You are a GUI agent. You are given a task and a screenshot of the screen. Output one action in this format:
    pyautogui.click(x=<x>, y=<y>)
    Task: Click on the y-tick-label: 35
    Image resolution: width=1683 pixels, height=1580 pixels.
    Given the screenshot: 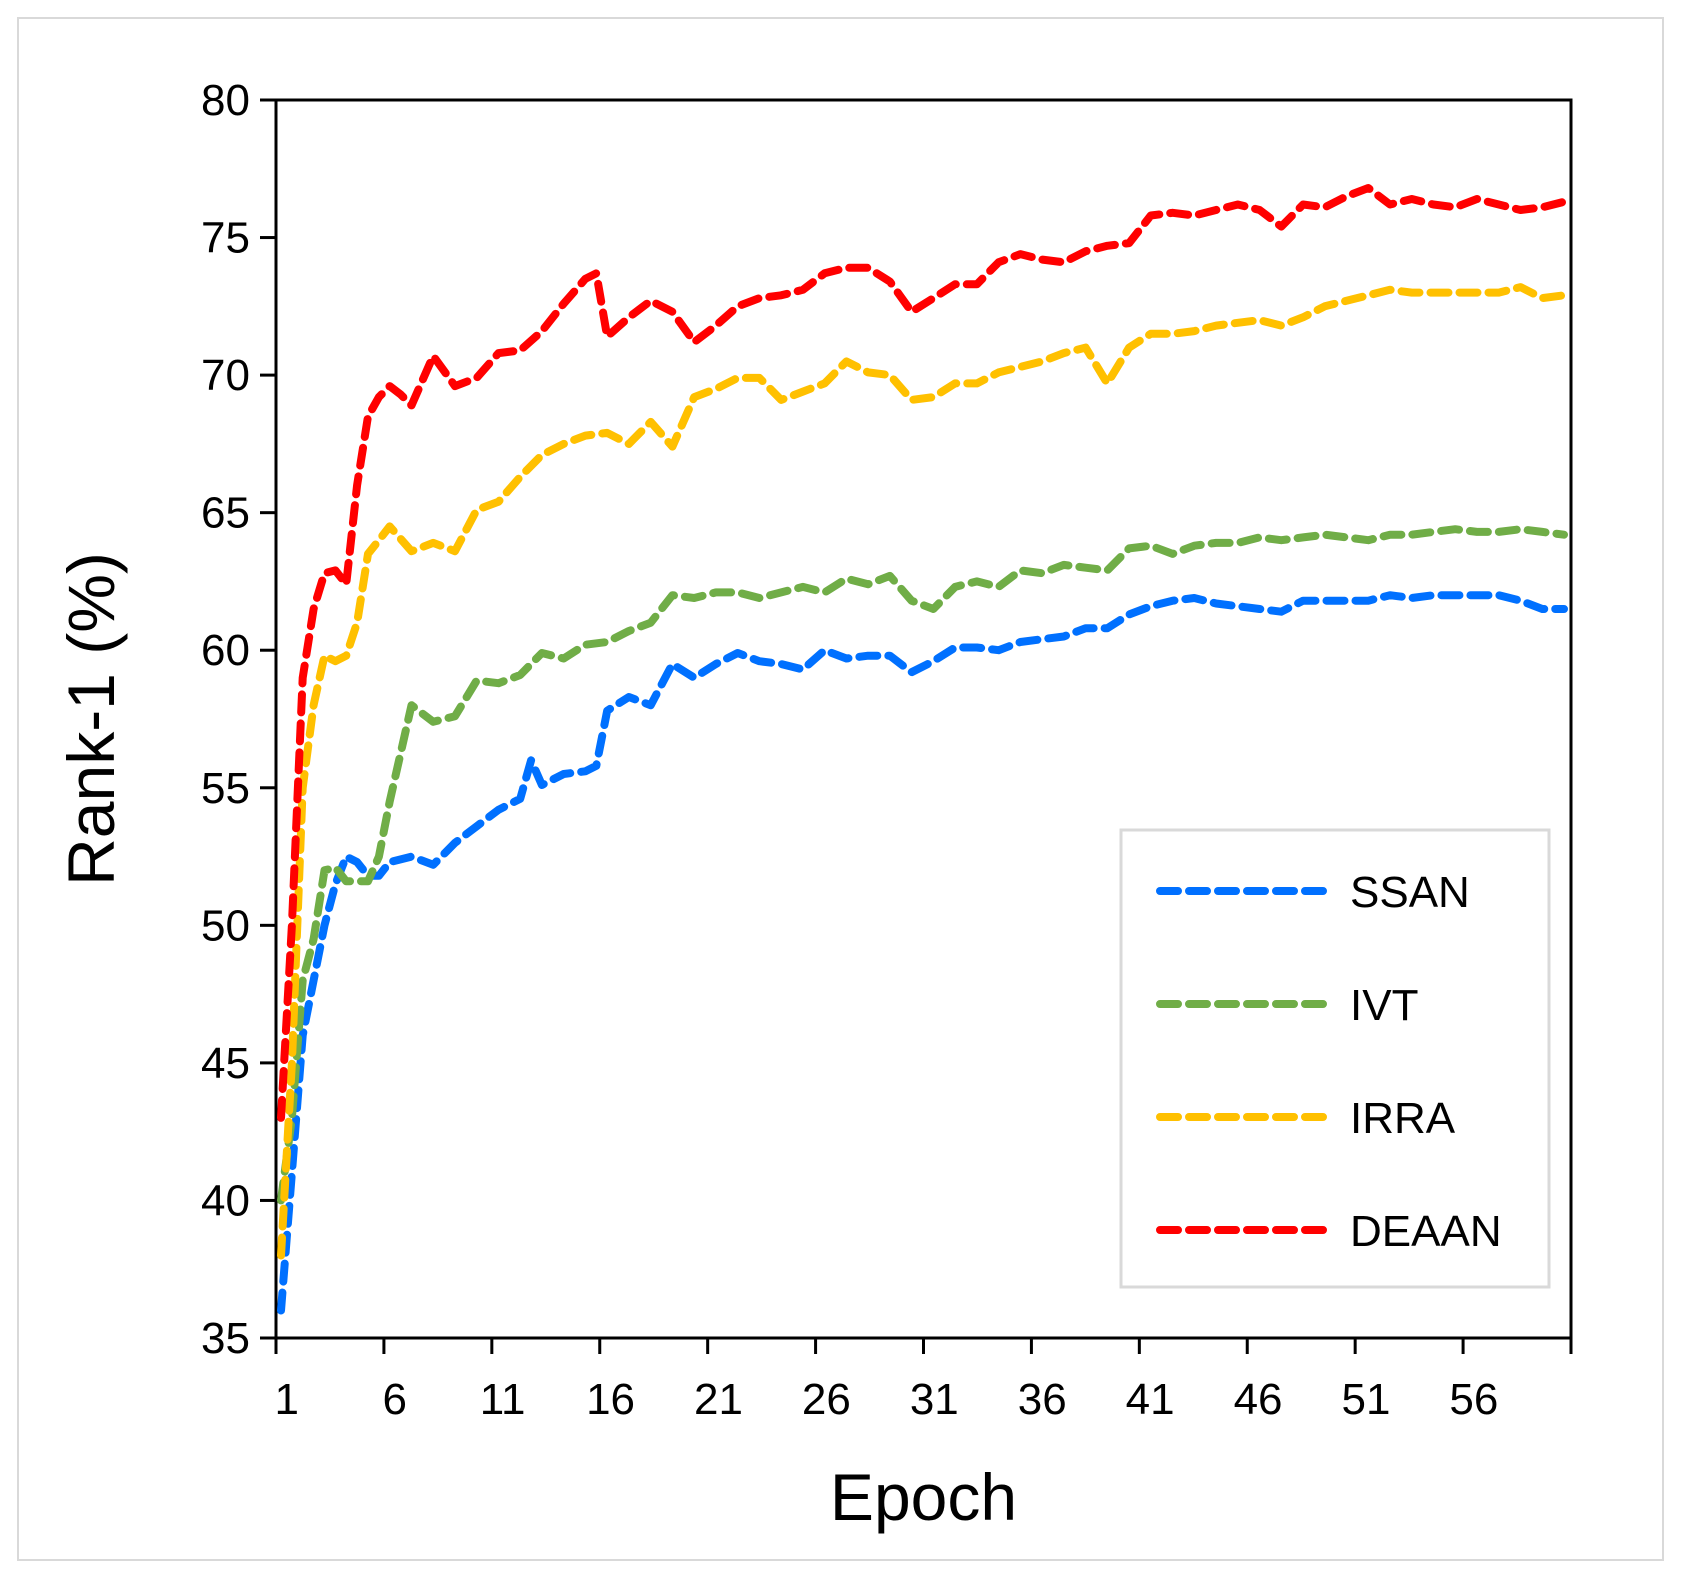 What is the action you would take?
    pyautogui.click(x=225, y=1338)
    